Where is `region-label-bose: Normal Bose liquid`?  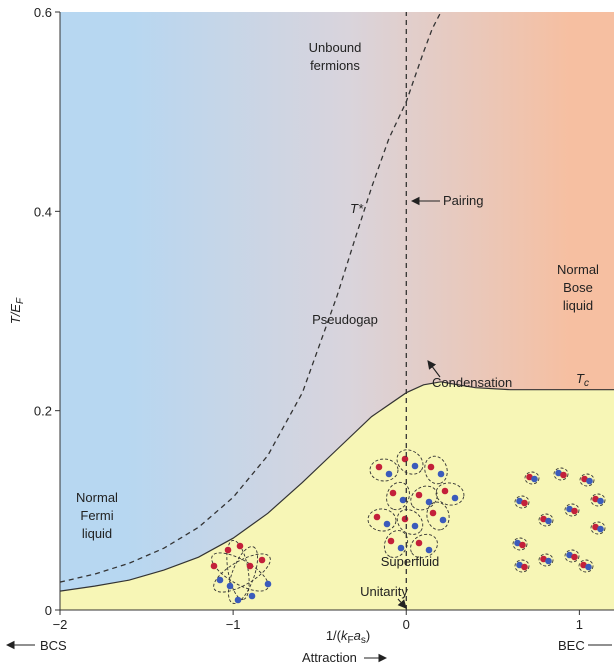 region-label-bose: Normal Bose liquid is located at coordinates (578, 287).